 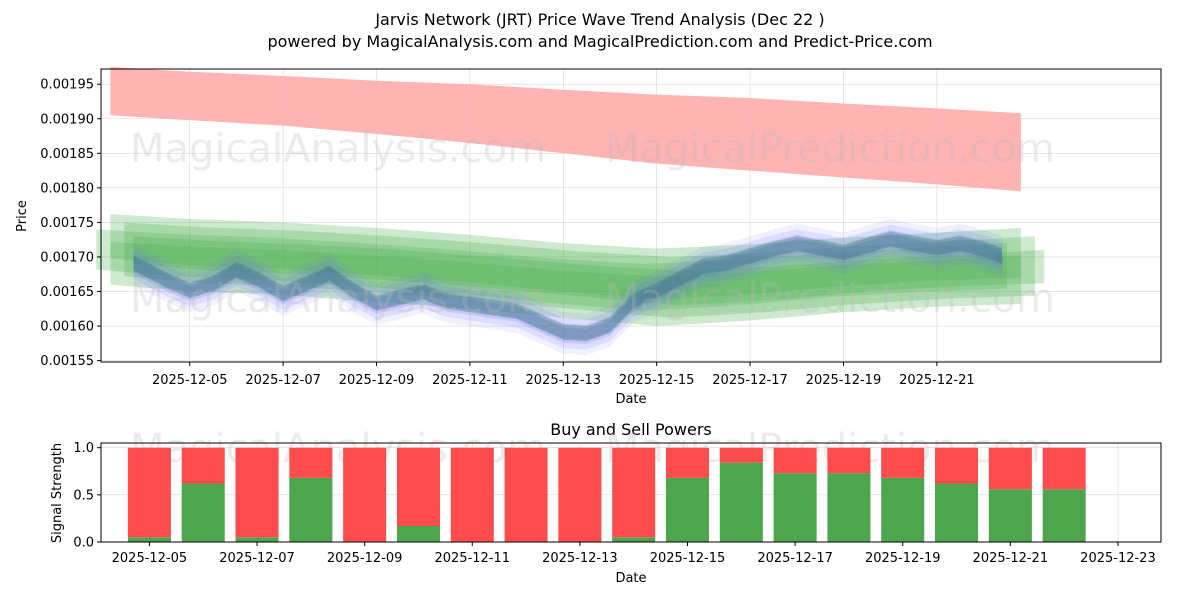 I want to click on price-x-tick-label: 2025-12-21, so click(x=937, y=380).